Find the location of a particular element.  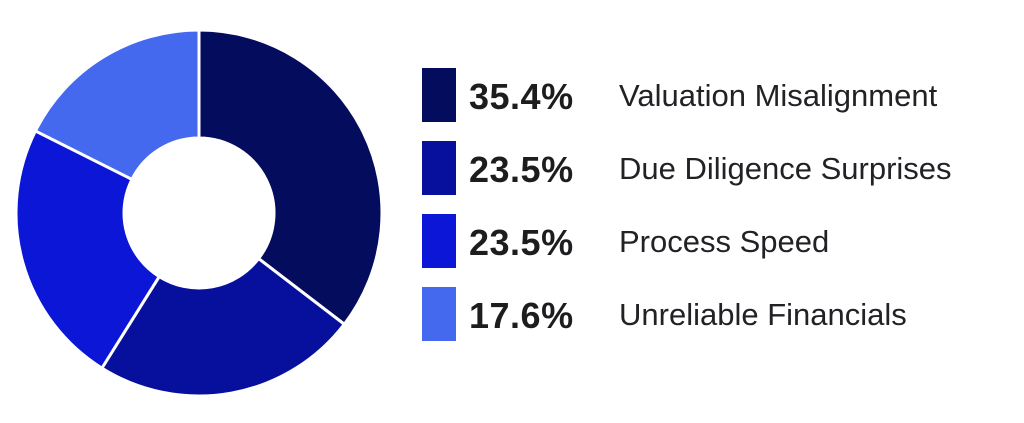

legend-label: Valuation Misalignment is located at coordinates (778, 95).